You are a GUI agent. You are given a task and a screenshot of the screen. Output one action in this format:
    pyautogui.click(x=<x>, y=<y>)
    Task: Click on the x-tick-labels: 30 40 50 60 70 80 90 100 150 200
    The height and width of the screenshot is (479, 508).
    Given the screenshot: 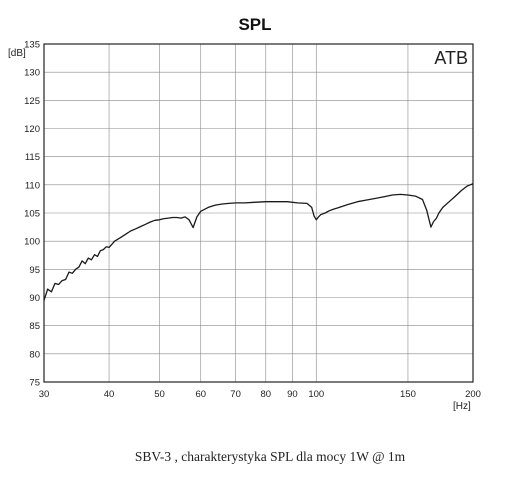 What is the action you would take?
    pyautogui.click(x=260, y=394)
    